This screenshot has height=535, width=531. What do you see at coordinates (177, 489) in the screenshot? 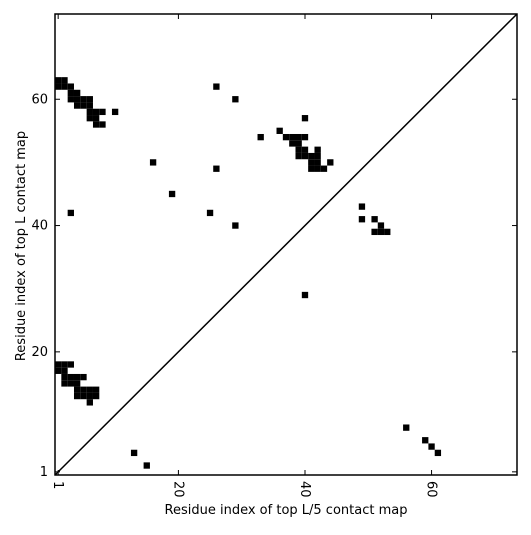
I see `x-tick-label: 20` at bounding box center [177, 489].